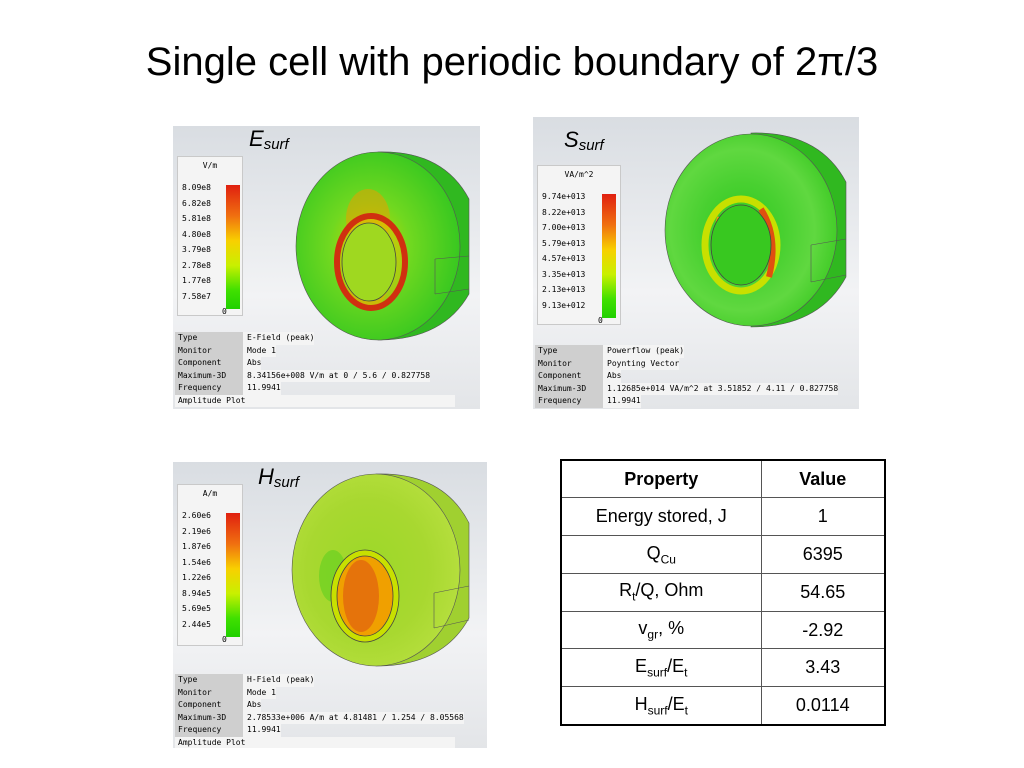 The image size is (1024, 768). What do you see at coordinates (823, 630) in the screenshot?
I see `value-cell: -2.92` at bounding box center [823, 630].